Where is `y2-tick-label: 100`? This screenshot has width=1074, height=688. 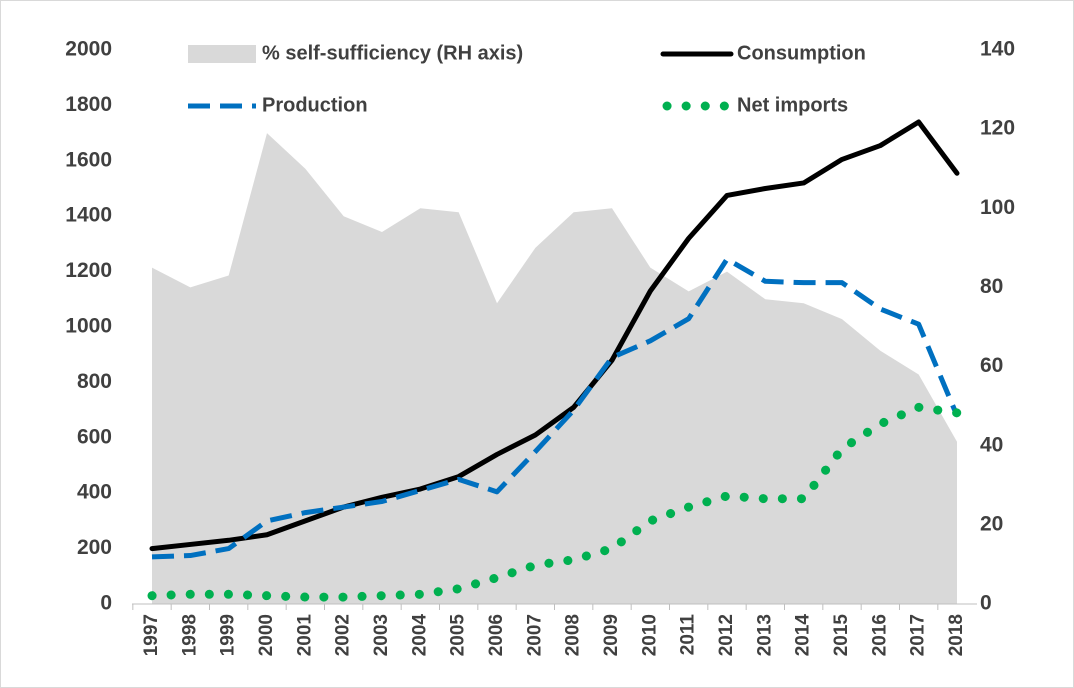
y2-tick-label: 100 is located at coordinates (997, 207).